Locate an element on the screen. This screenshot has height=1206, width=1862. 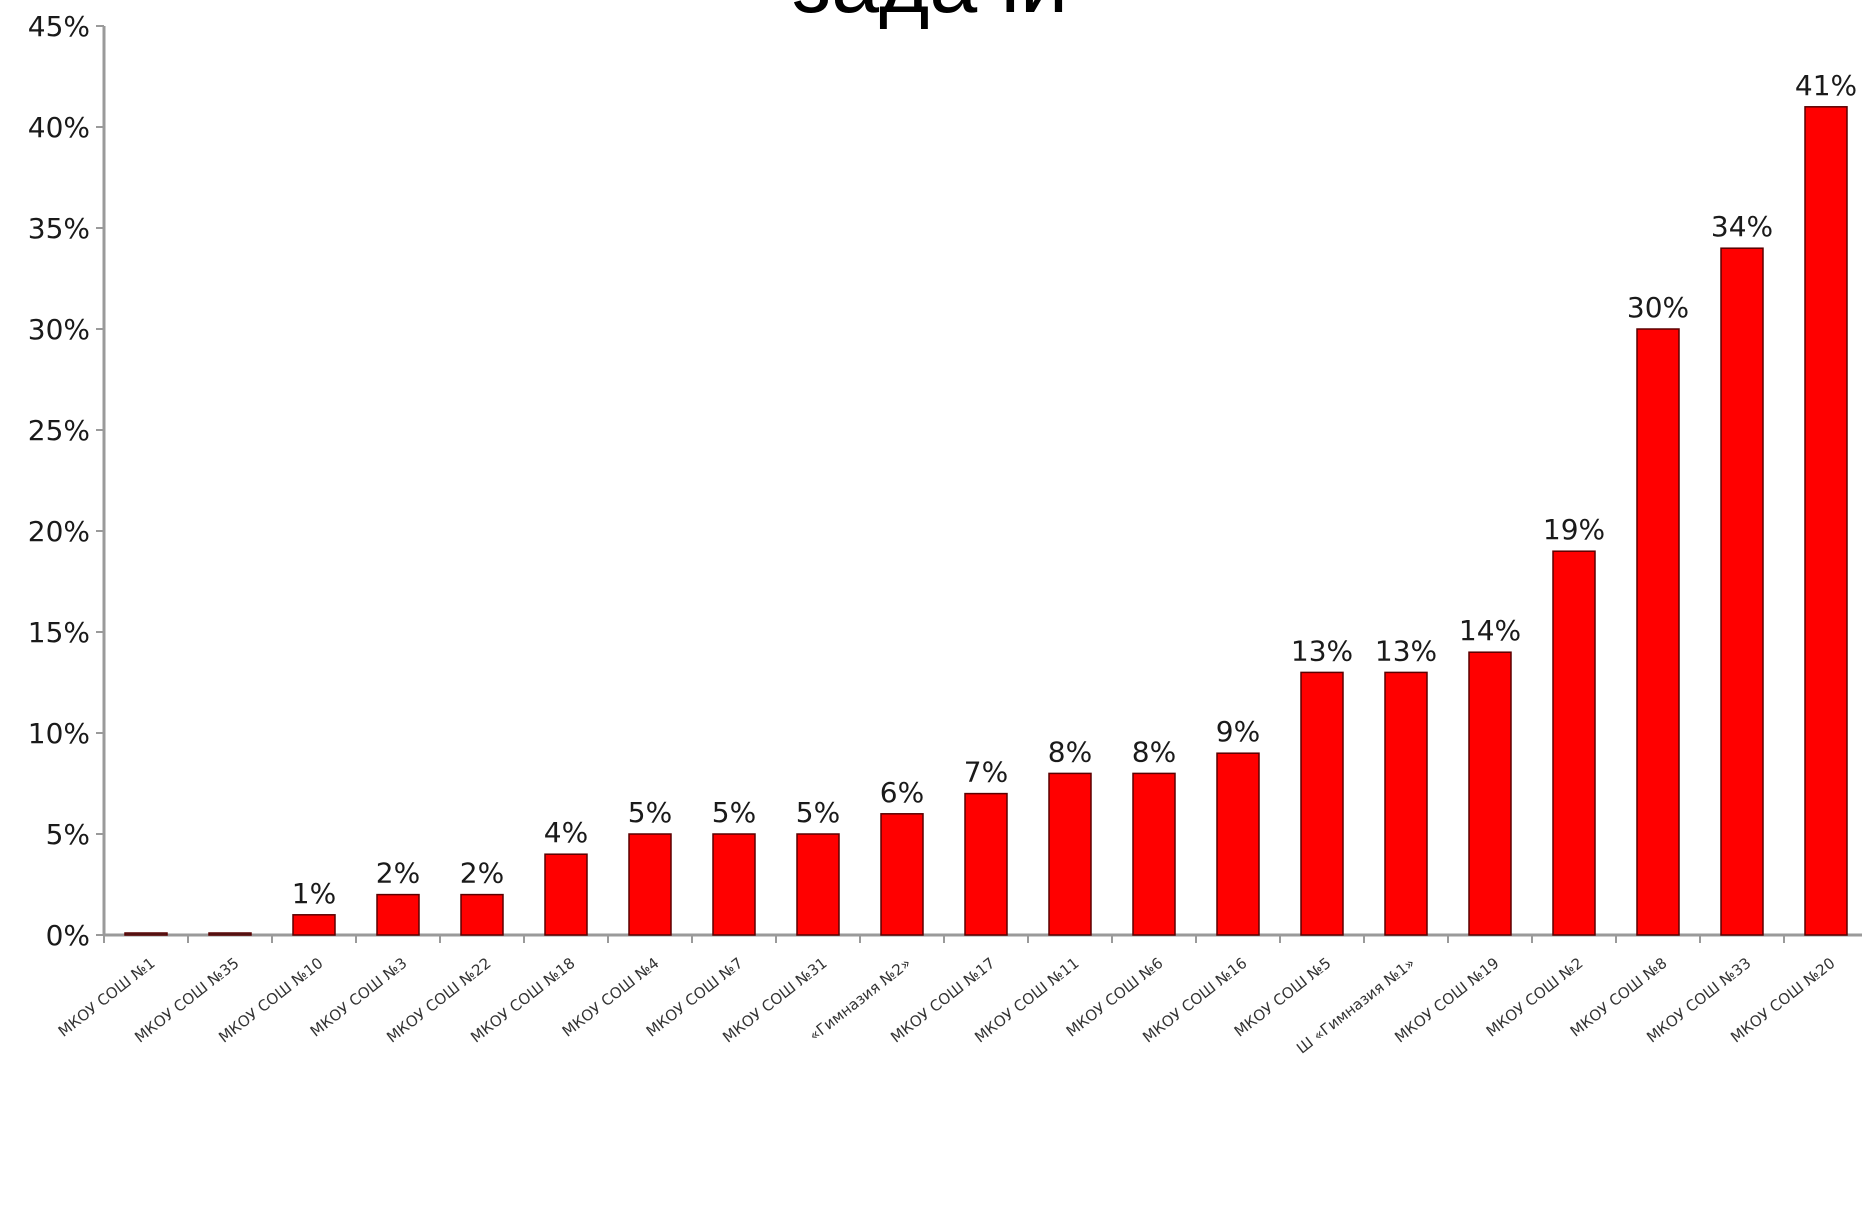
y-tick-label: 10% is located at coordinates (59, 733).